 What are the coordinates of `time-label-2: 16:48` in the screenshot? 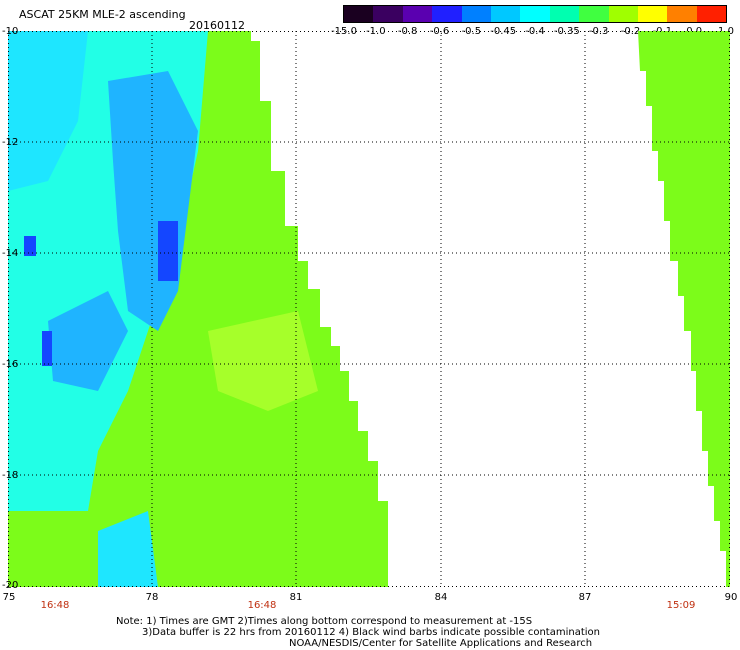 It's located at (262, 605).